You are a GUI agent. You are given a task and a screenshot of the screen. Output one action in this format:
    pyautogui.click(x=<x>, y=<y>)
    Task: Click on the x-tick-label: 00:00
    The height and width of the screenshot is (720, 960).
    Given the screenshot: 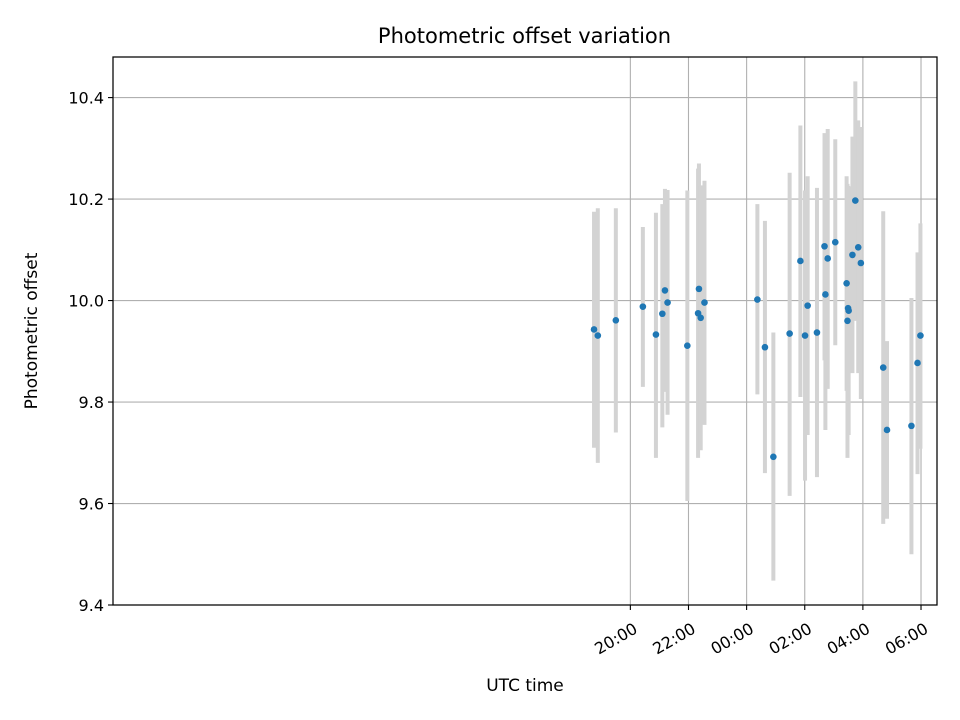 What is the action you would take?
    pyautogui.click(x=731, y=639)
    